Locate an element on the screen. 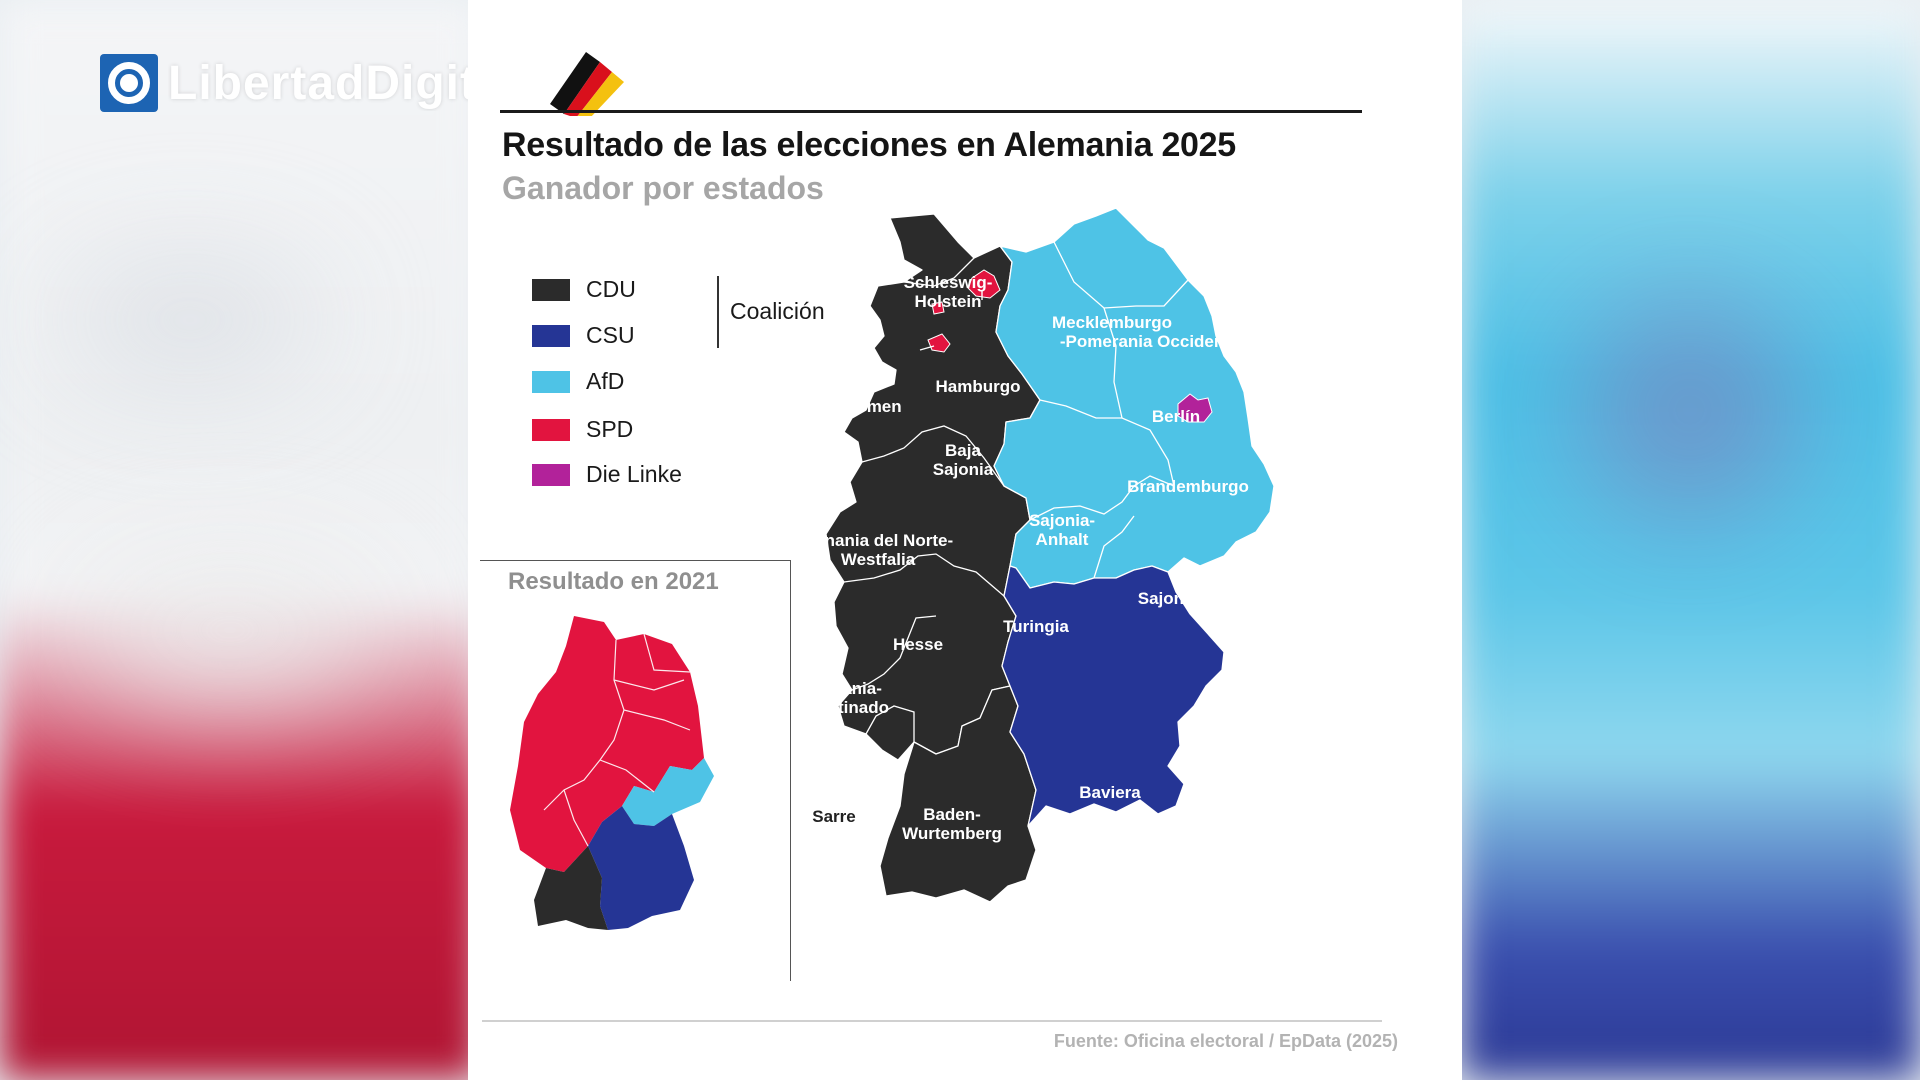 This screenshot has height=1080, width=1920. map-region-bremen is located at coordinates (939, 343).